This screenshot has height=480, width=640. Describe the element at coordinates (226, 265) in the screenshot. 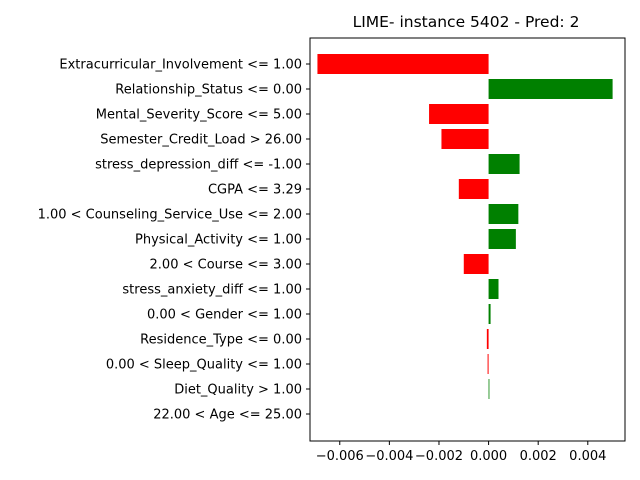

I see `y-tick-label: 2.00 < Course <= 3.00` at that location.